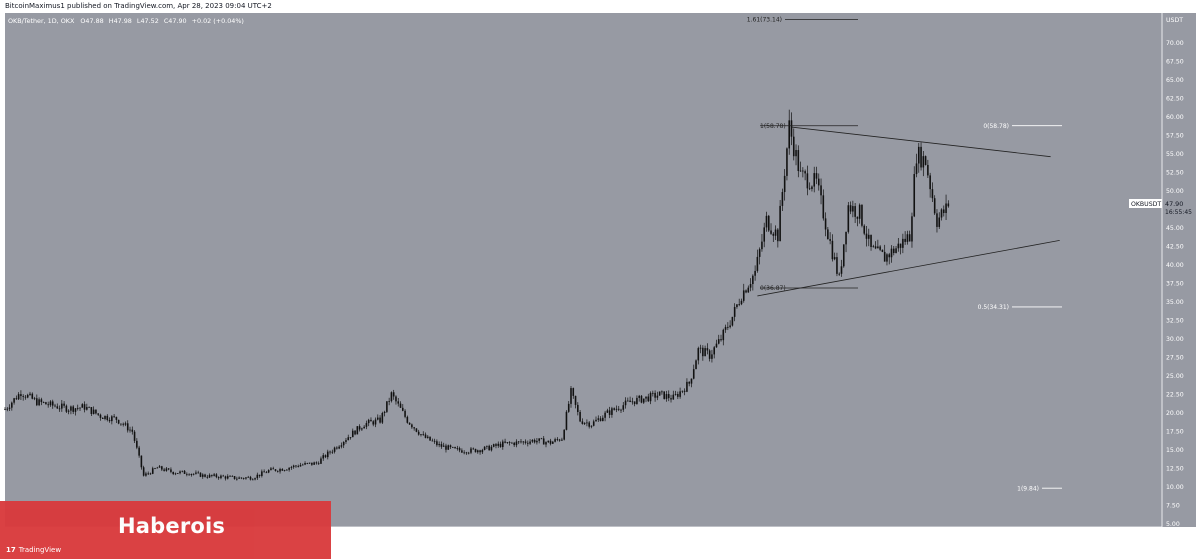  What do you see at coordinates (1175, 469) in the screenshot?
I see `y-tick-label: 12.50` at bounding box center [1175, 469].